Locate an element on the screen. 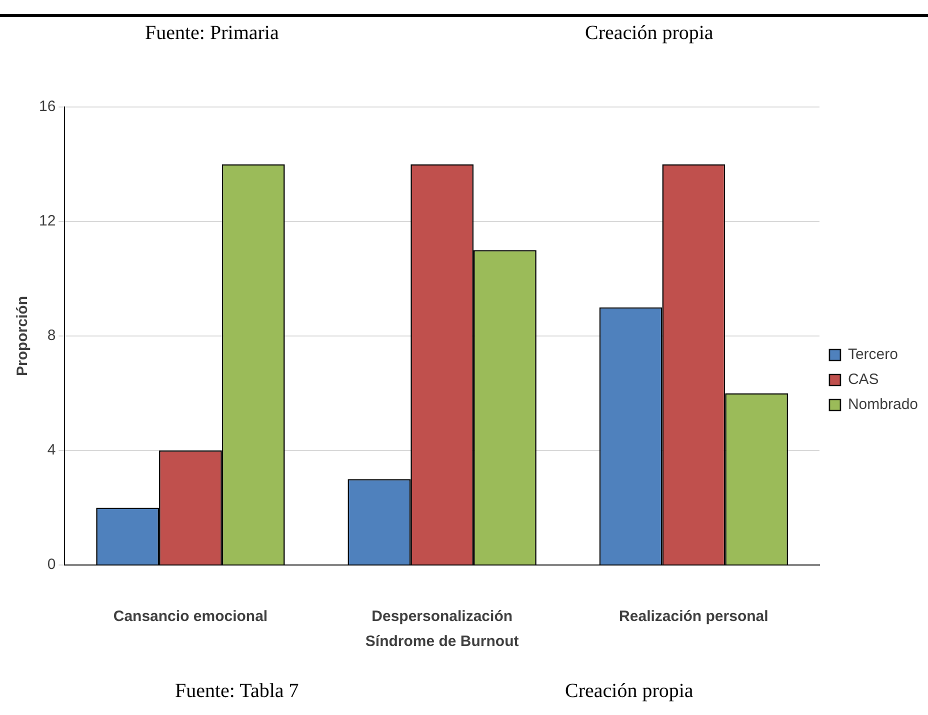 This screenshot has width=928, height=715. source-note: Fuente: Tabla 7 is located at coordinates (237, 691).